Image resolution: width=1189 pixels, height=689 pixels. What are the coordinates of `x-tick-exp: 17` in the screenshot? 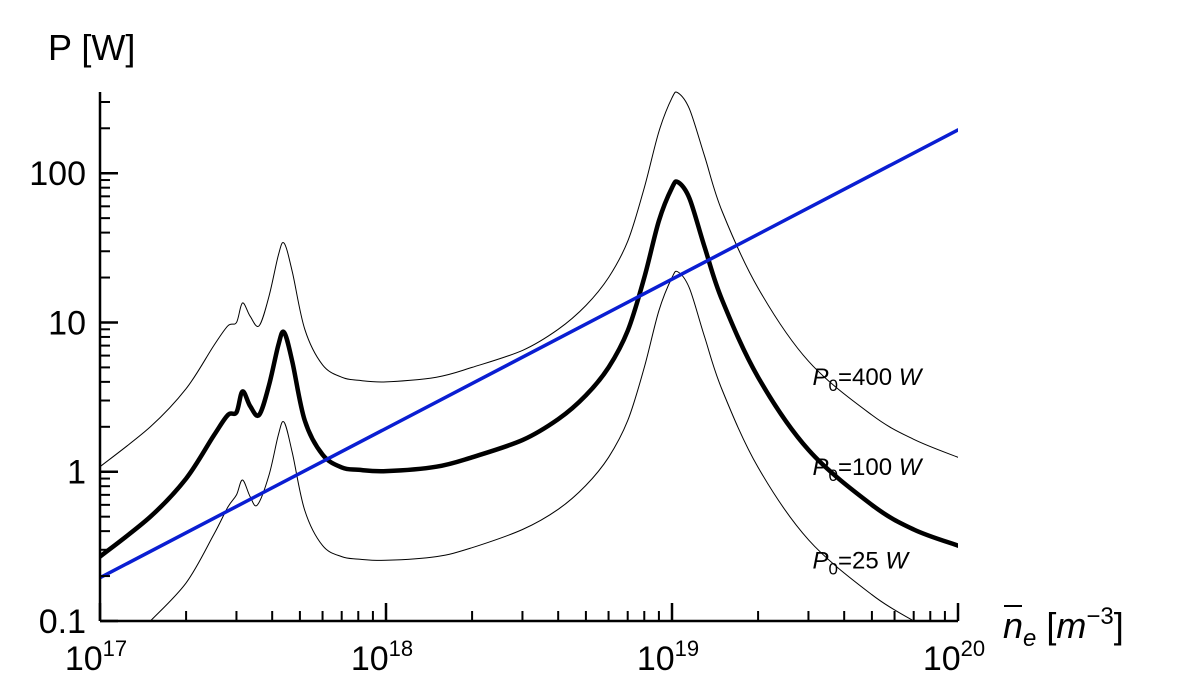 It's located at (115, 648).